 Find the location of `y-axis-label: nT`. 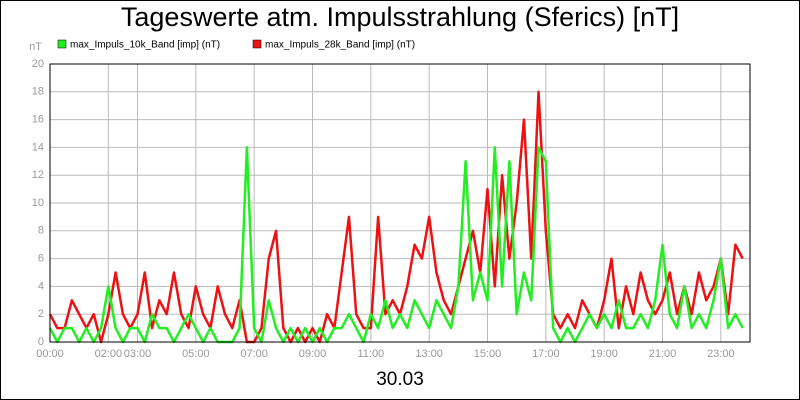

y-axis-label: nT is located at coordinates (35, 47).